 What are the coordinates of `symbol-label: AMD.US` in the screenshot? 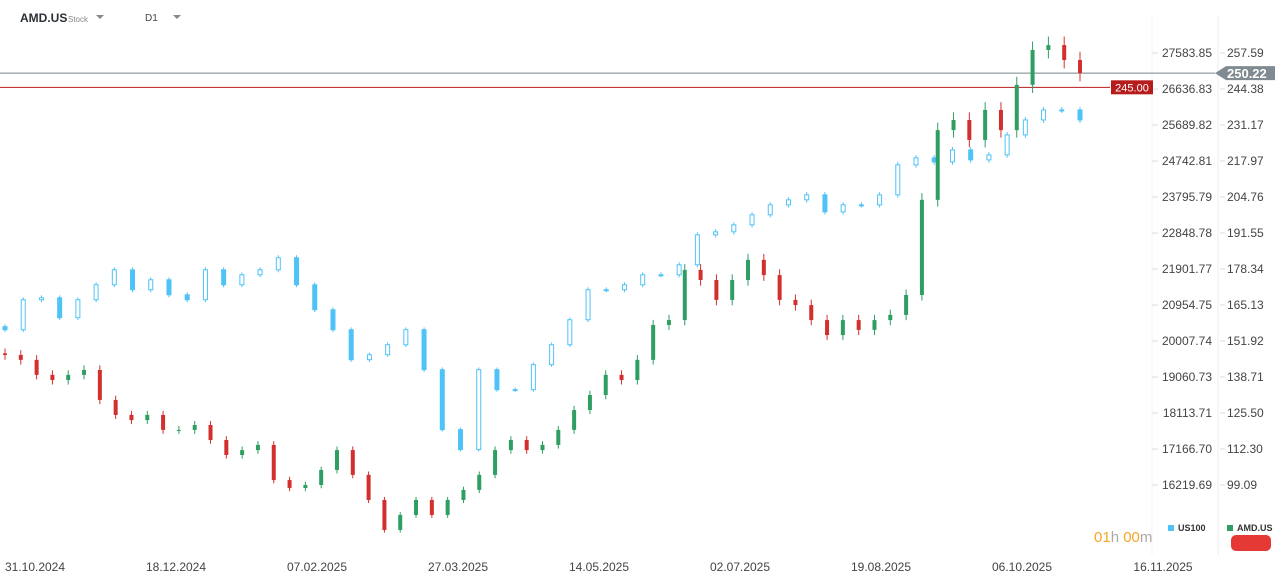 It's located at (44, 18).